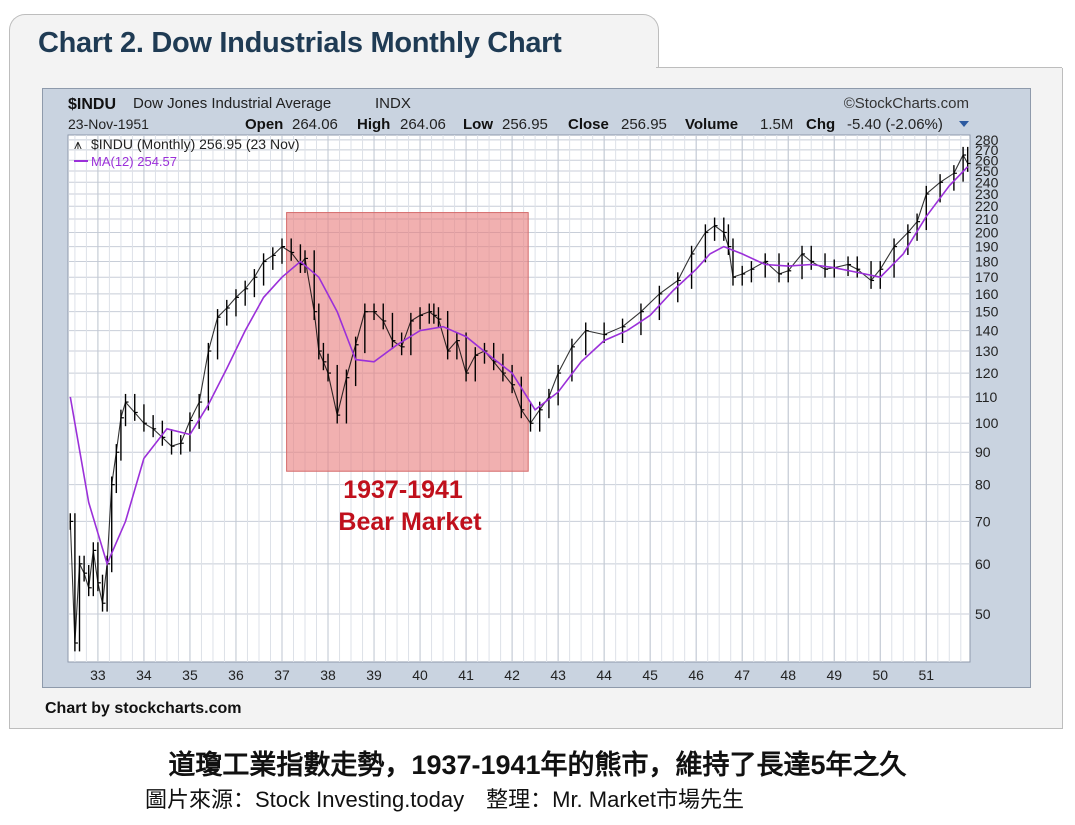 The width and height of the screenshot is (1075, 825). What do you see at coordinates (403, 490) in the screenshot?
I see `bear-market-years: 1937-1941` at bounding box center [403, 490].